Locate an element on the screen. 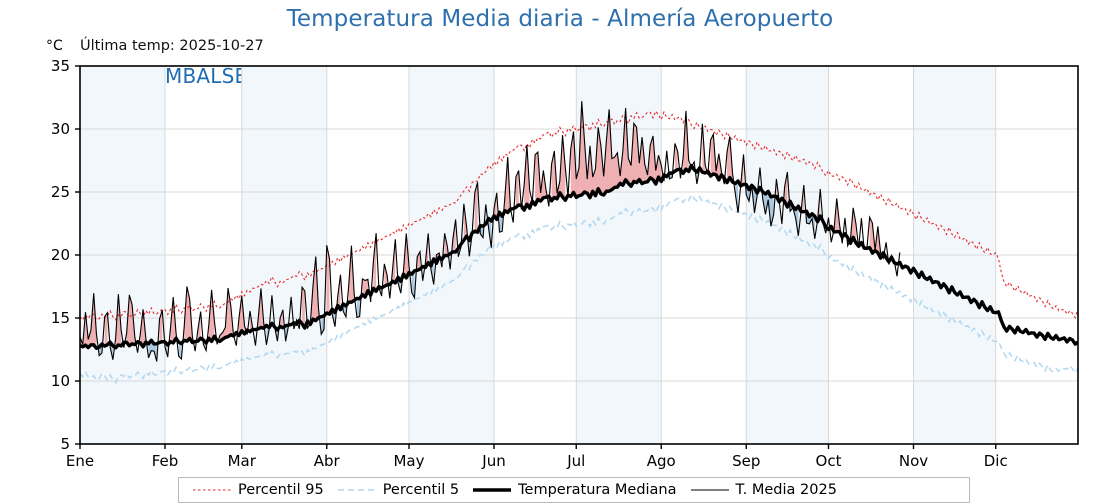 Image resolution: width=1120 pixels, height=503 pixels. legend-item: T. Media 2025 is located at coordinates (757, 490).